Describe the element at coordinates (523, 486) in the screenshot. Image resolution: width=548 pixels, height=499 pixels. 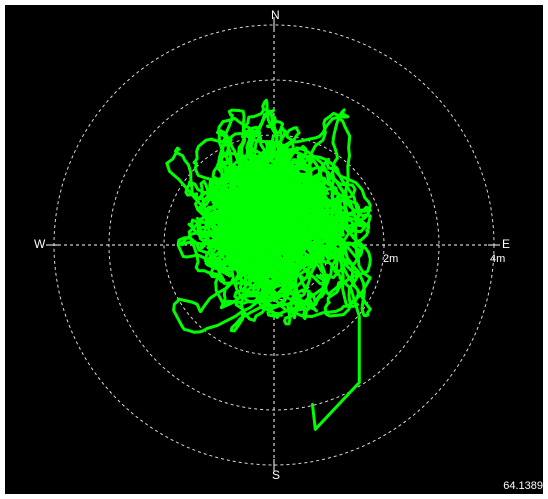
I see `value-readout: 64.1389` at that location.